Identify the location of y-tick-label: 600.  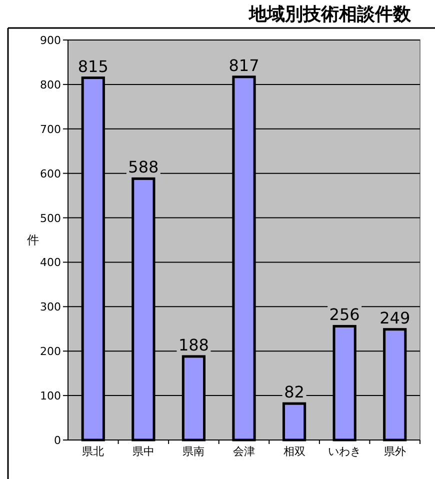
(50, 173).